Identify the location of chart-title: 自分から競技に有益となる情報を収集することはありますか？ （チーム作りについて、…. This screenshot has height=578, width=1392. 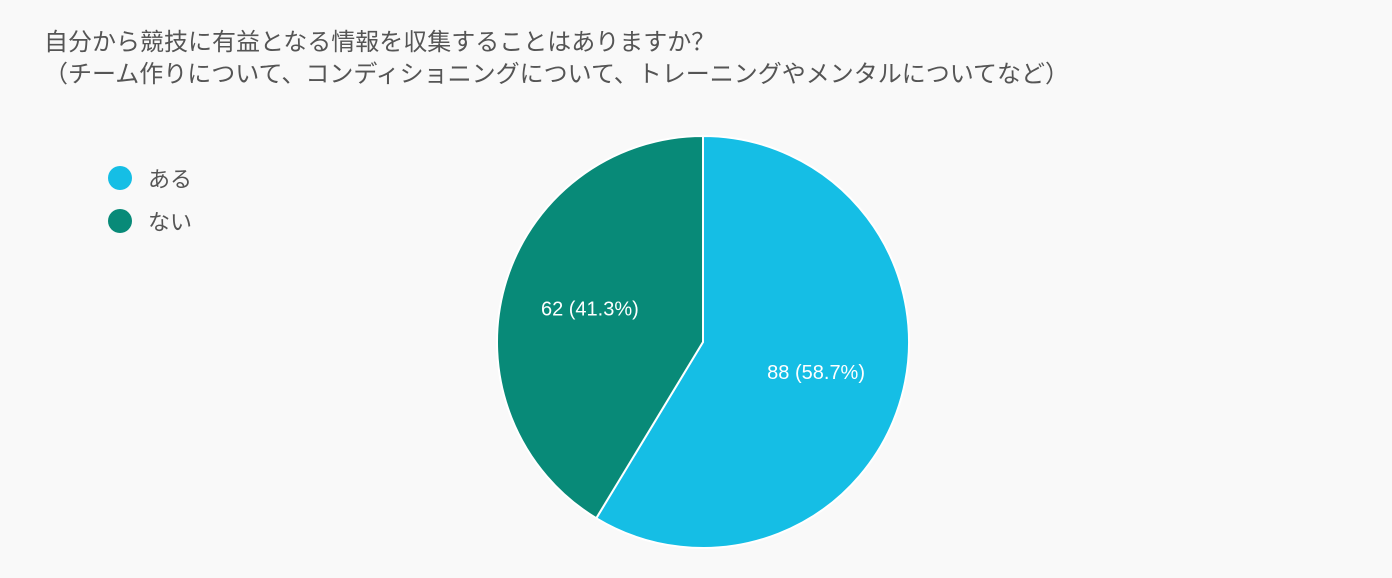
(556, 58).